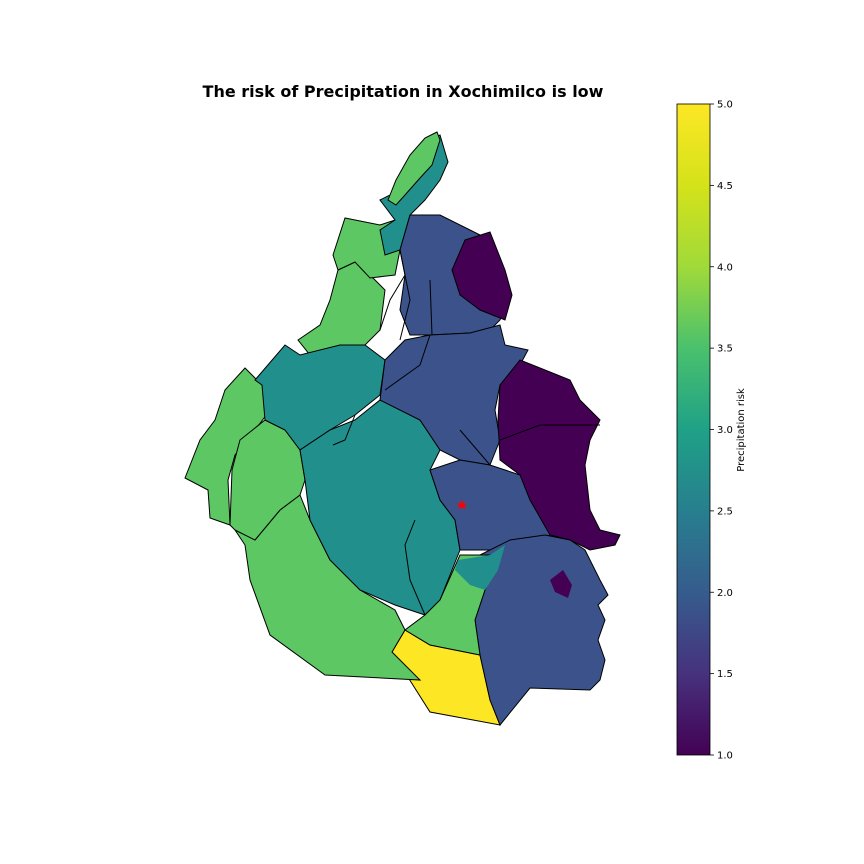 The image size is (864, 864). What do you see at coordinates (462, 505) in the screenshot?
I see `xochimilco-marker` at bounding box center [462, 505].